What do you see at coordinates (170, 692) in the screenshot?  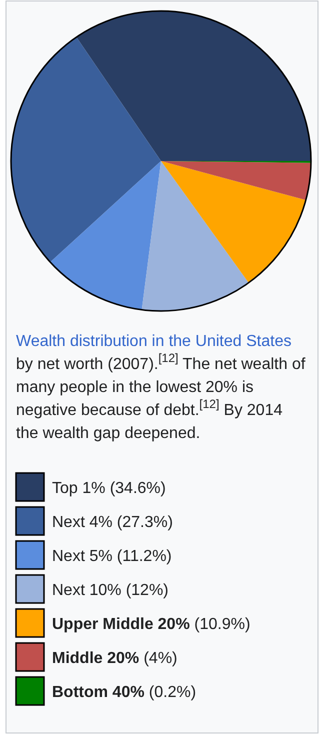 I see `data-label: (0.2%)` at bounding box center [170, 692].